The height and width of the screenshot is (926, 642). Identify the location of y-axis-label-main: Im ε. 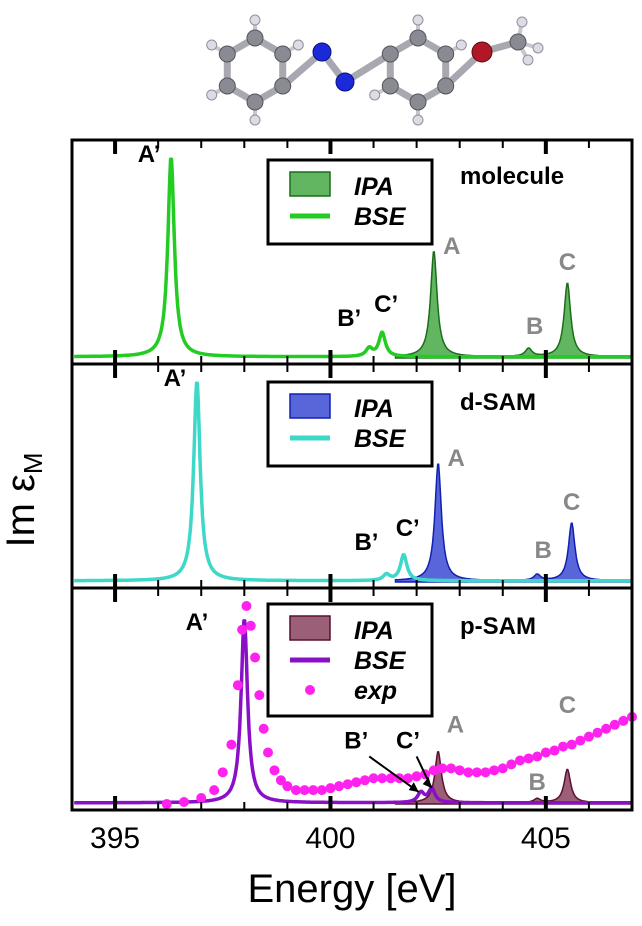
(21, 511).